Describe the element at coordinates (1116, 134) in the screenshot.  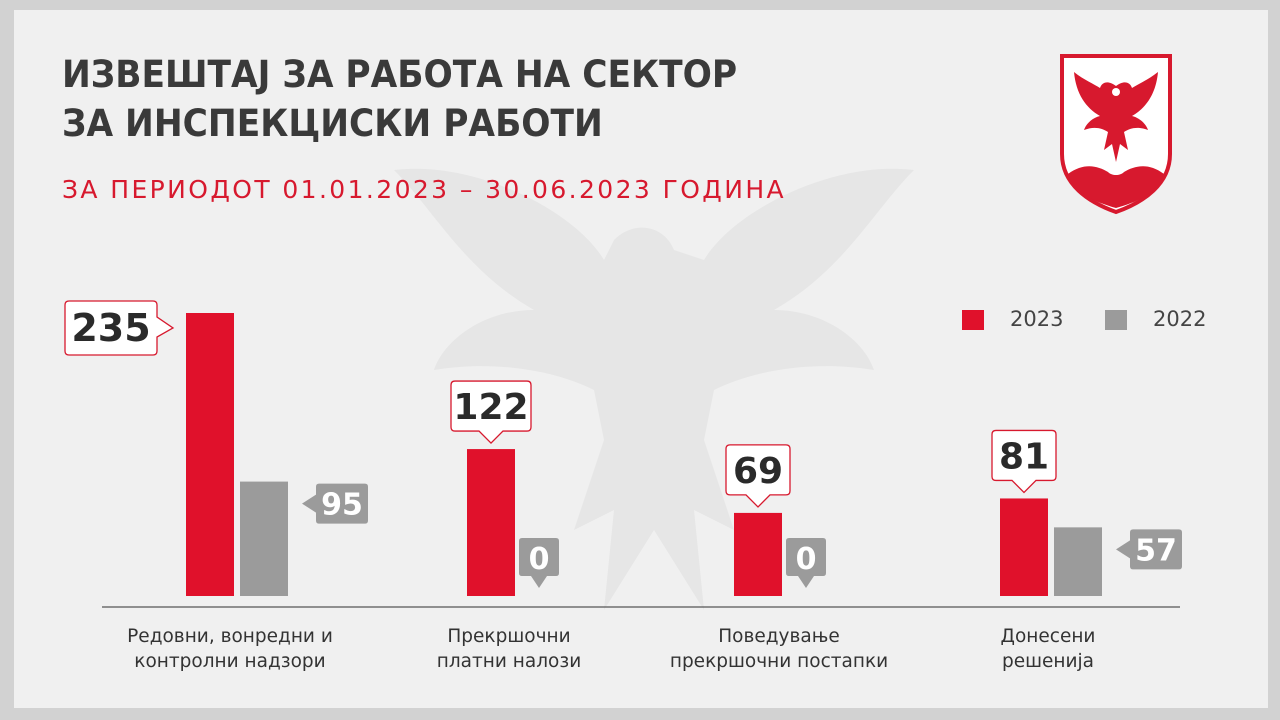
I see `eagle-crest-icon` at that location.